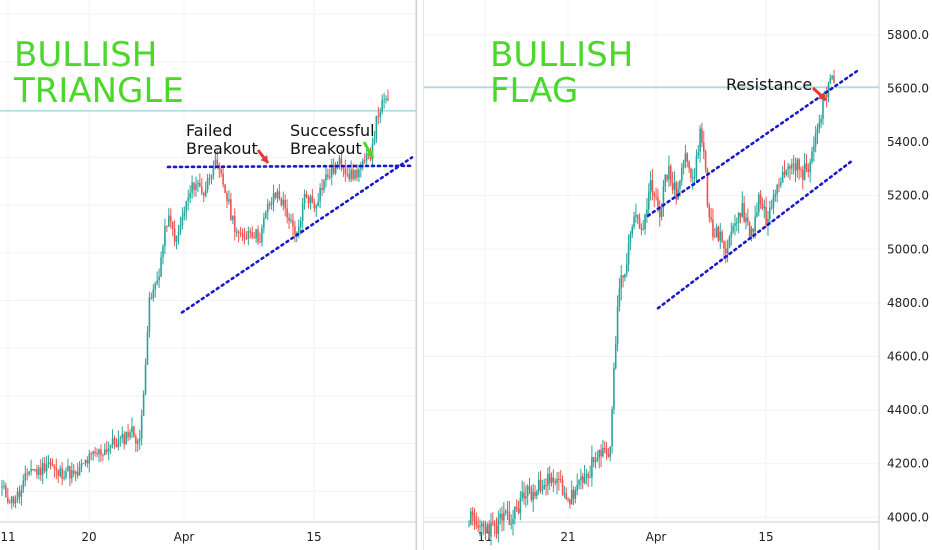 This screenshot has height=550, width=932. Describe the element at coordinates (769, 84) in the screenshot. I see `annotation-resistance: Resistance` at that location.